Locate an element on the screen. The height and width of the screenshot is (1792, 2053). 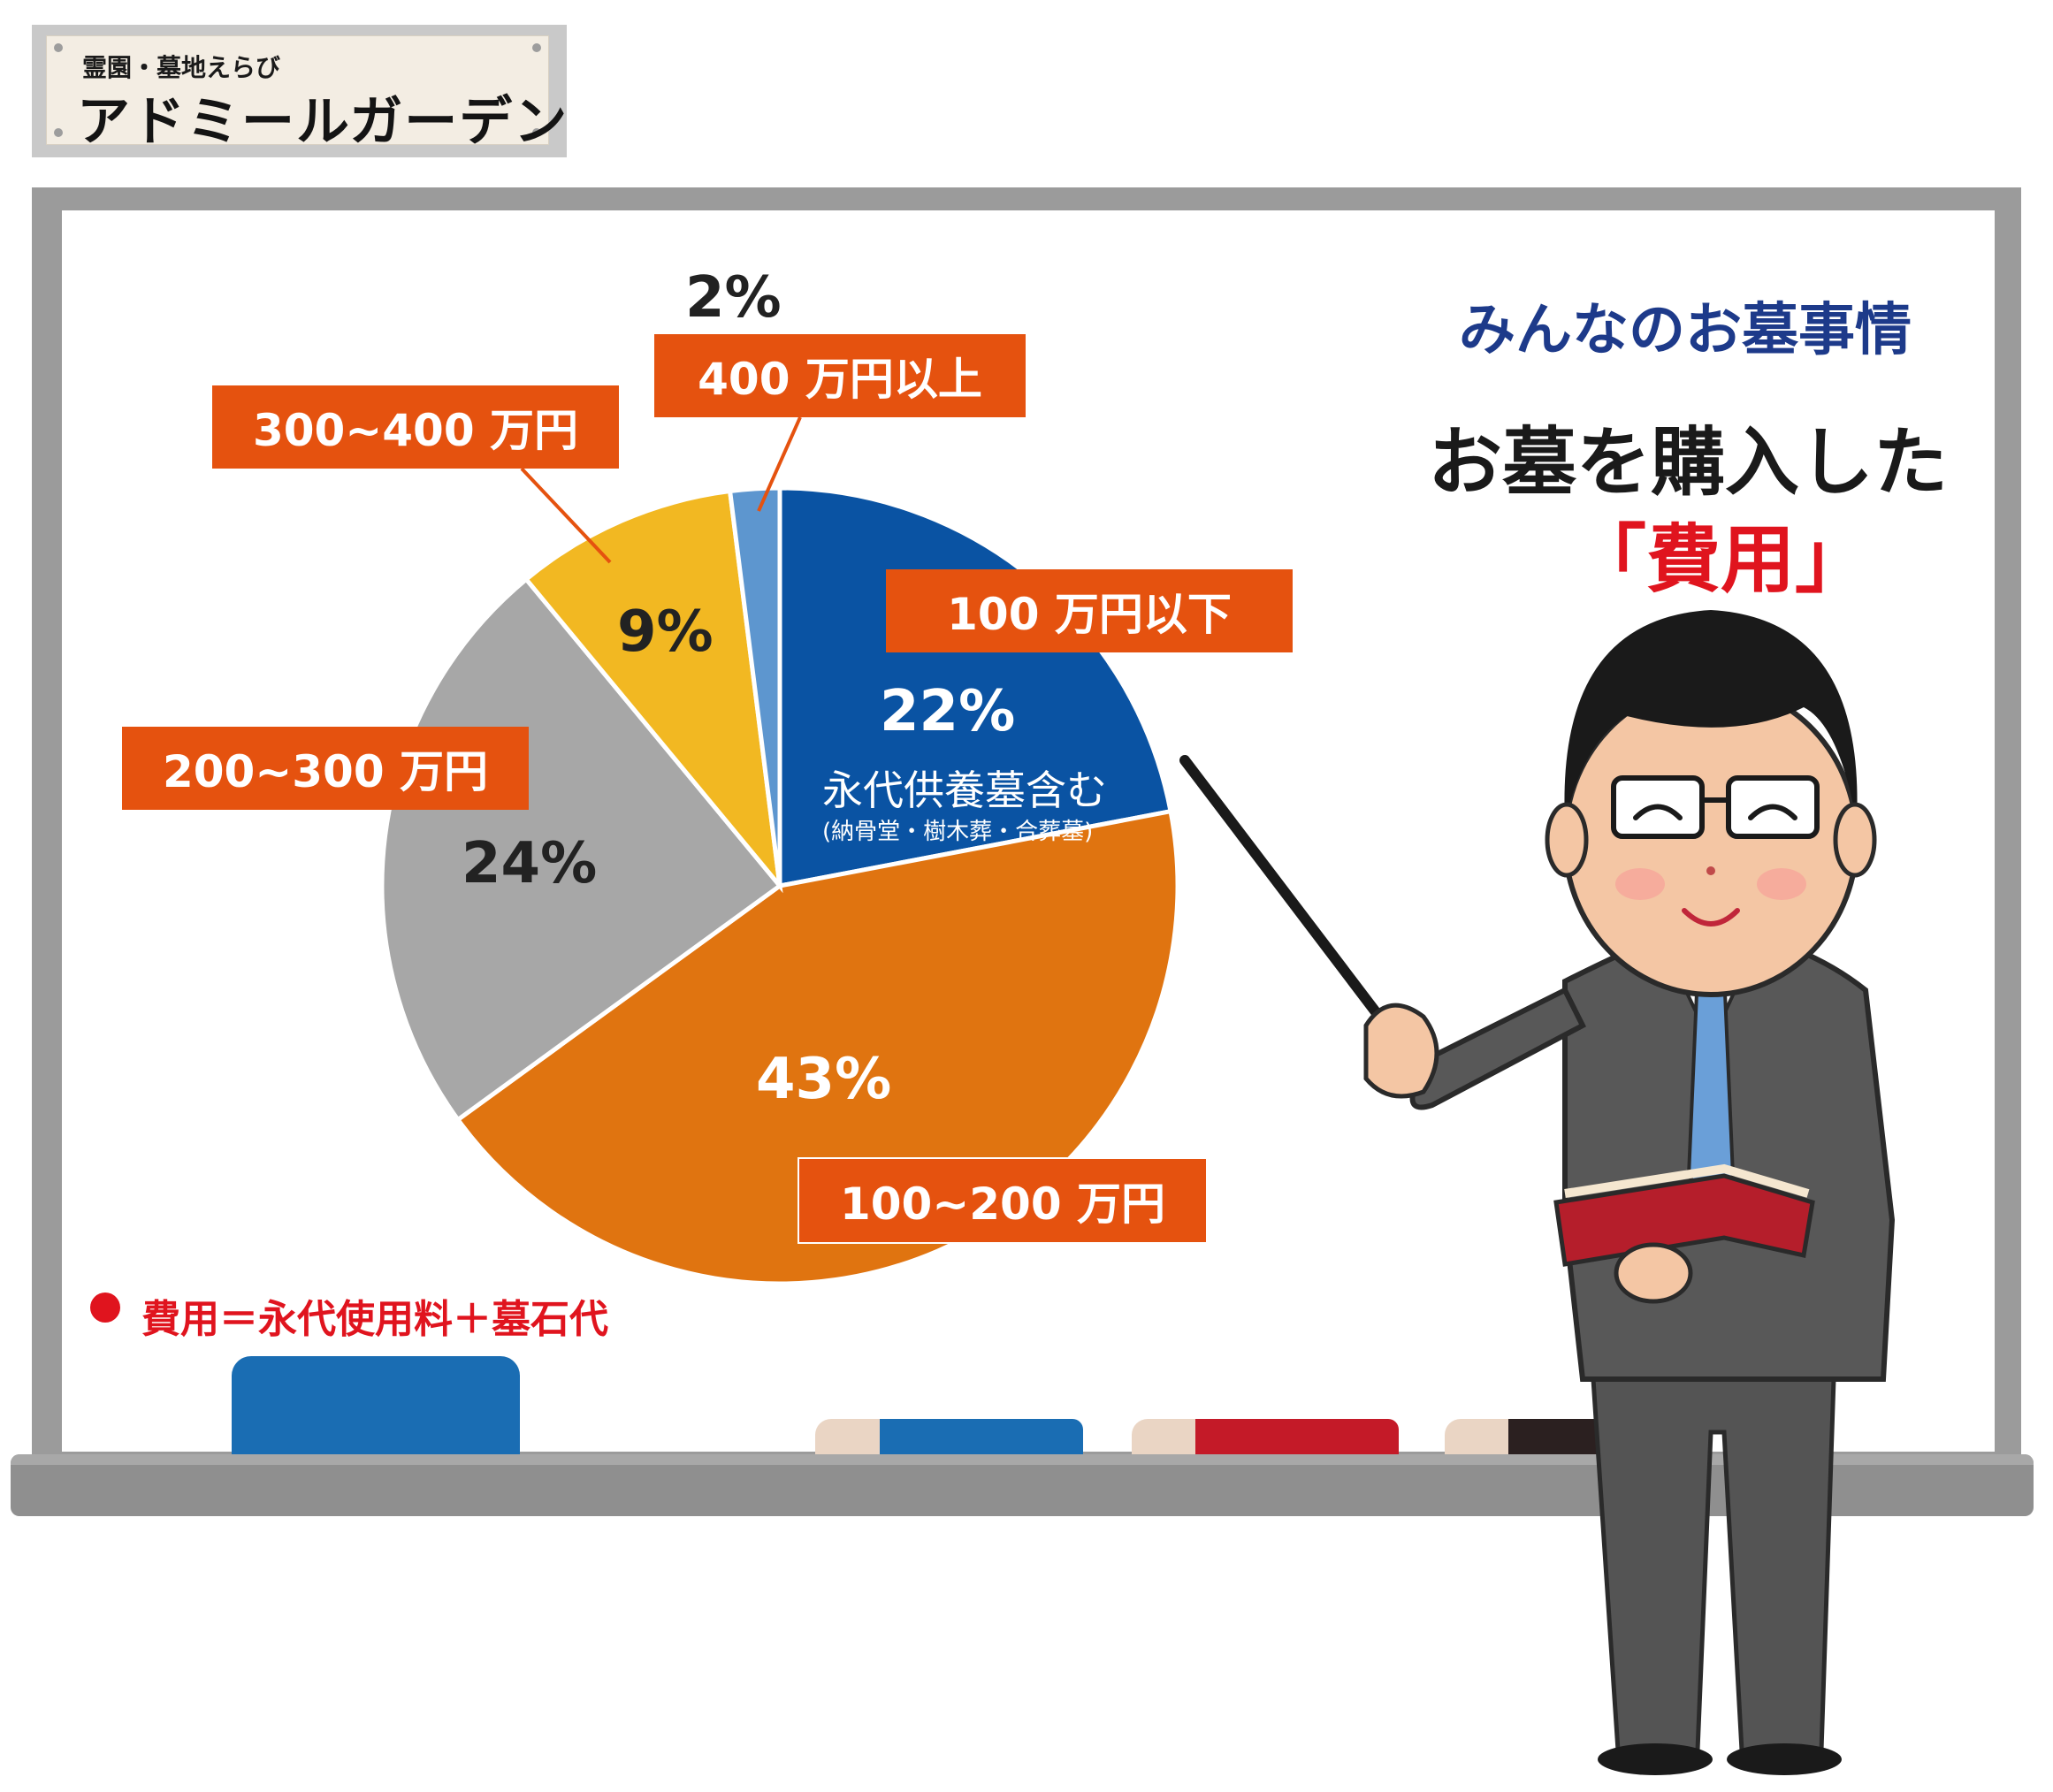
slice-percent: 9% is located at coordinates (665, 632).